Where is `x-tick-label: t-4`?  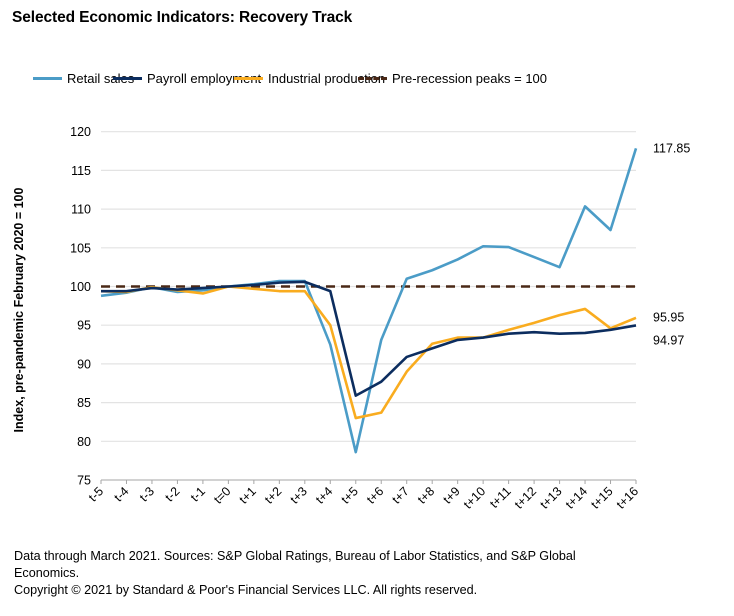 x-tick-label: t-4 is located at coordinates (121, 494).